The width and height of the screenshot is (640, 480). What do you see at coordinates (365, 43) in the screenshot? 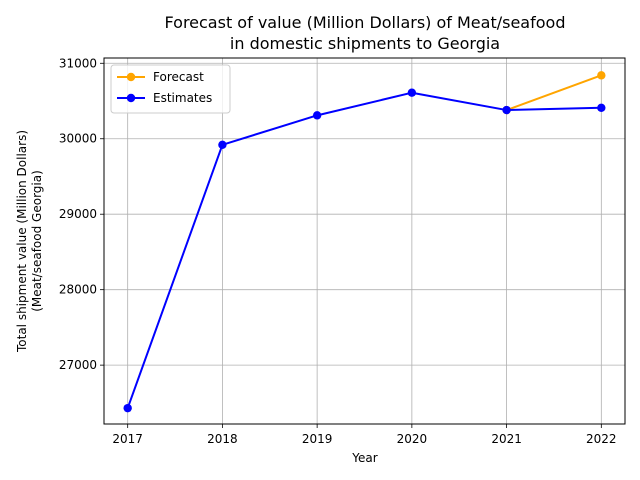
I see `chart-title-line-2: in domestic shipments to Georgia` at bounding box center [365, 43].